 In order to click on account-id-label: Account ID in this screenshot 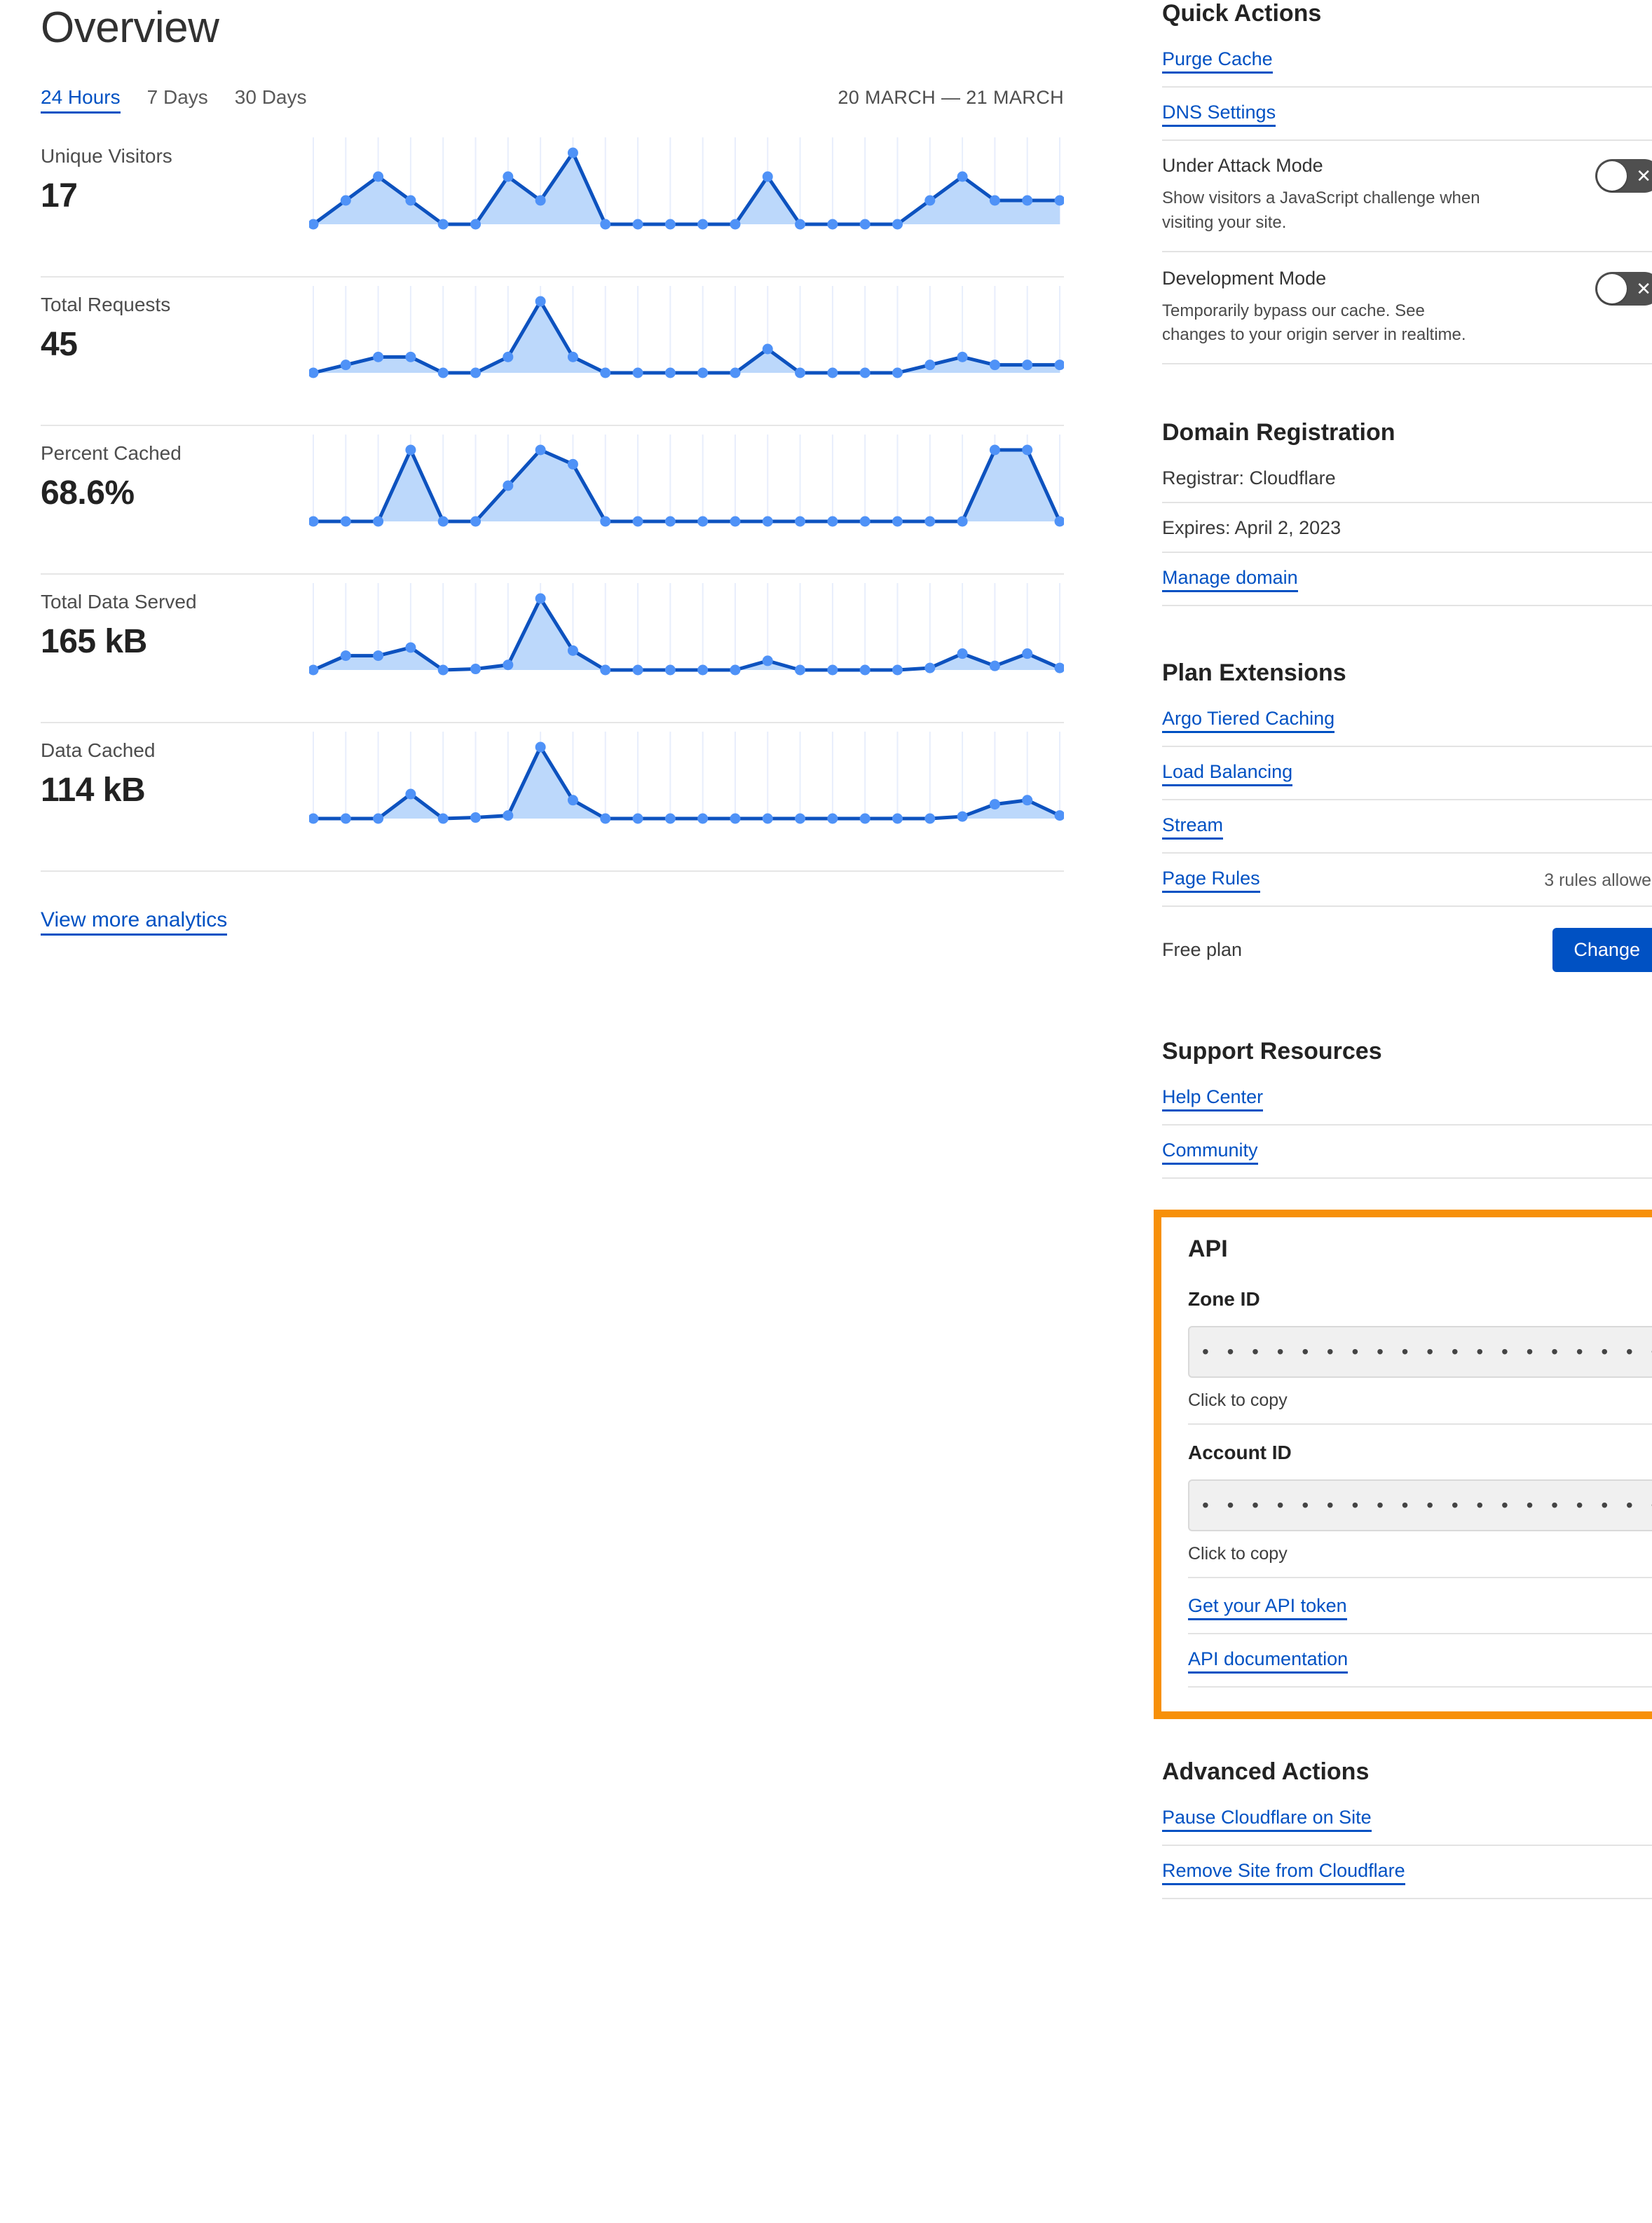, I will do `click(1240, 1453)`.